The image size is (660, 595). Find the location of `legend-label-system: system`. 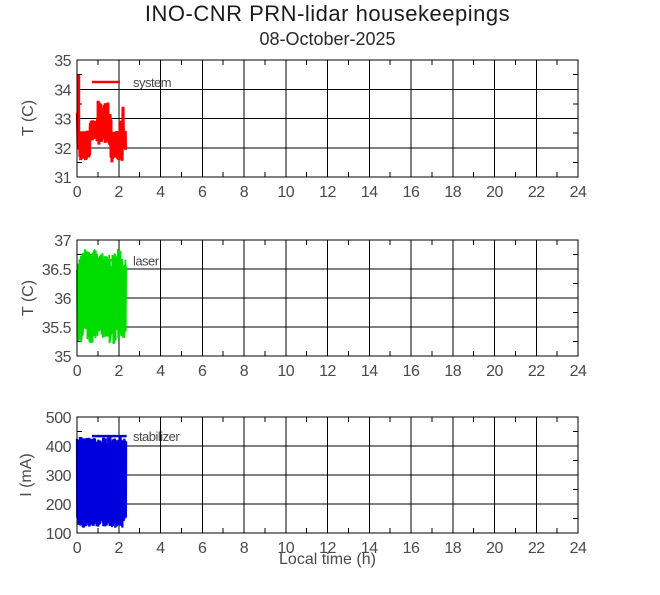

legend-label-system: system is located at coordinates (152, 82).